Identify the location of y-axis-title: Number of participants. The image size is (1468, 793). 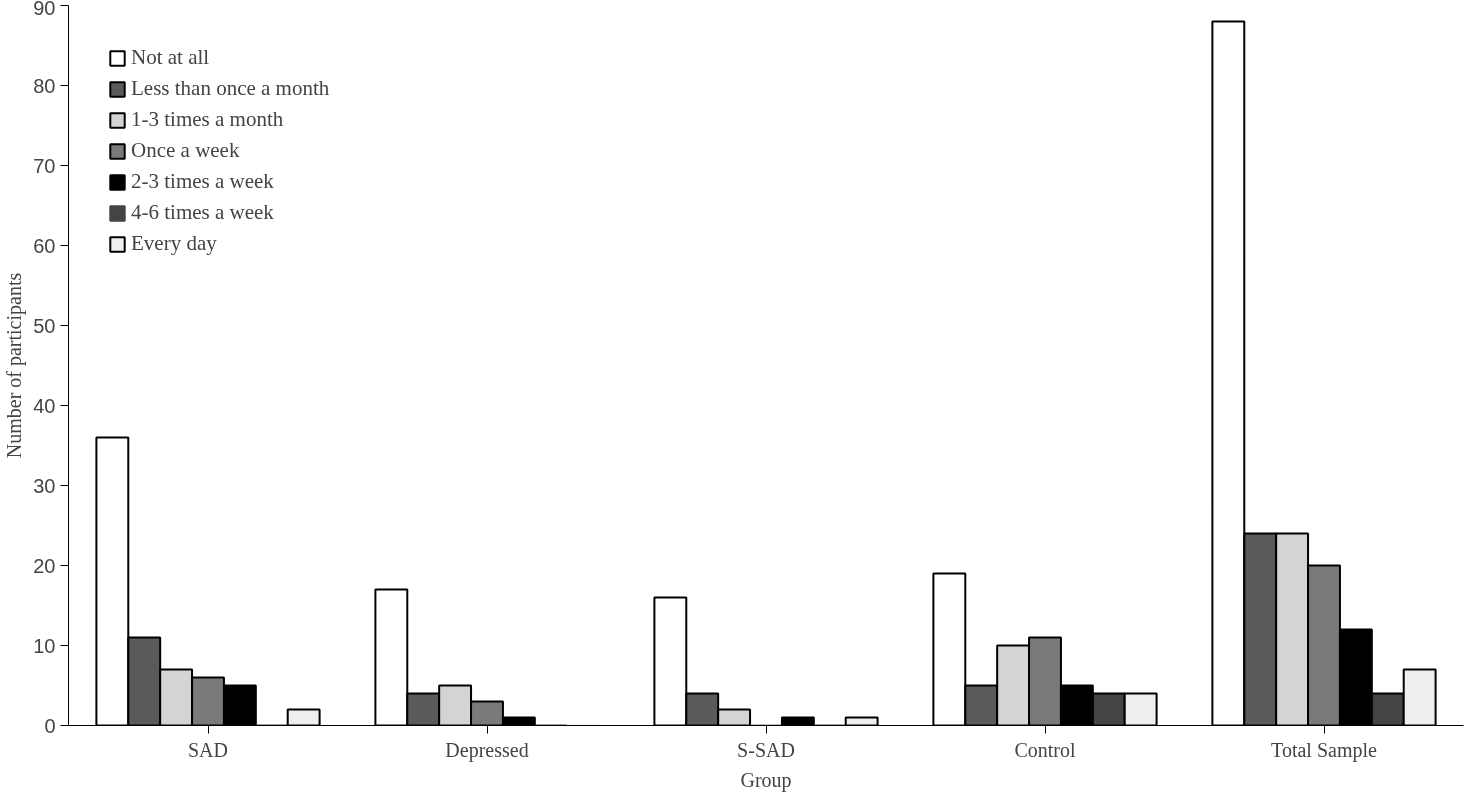
(15, 365).